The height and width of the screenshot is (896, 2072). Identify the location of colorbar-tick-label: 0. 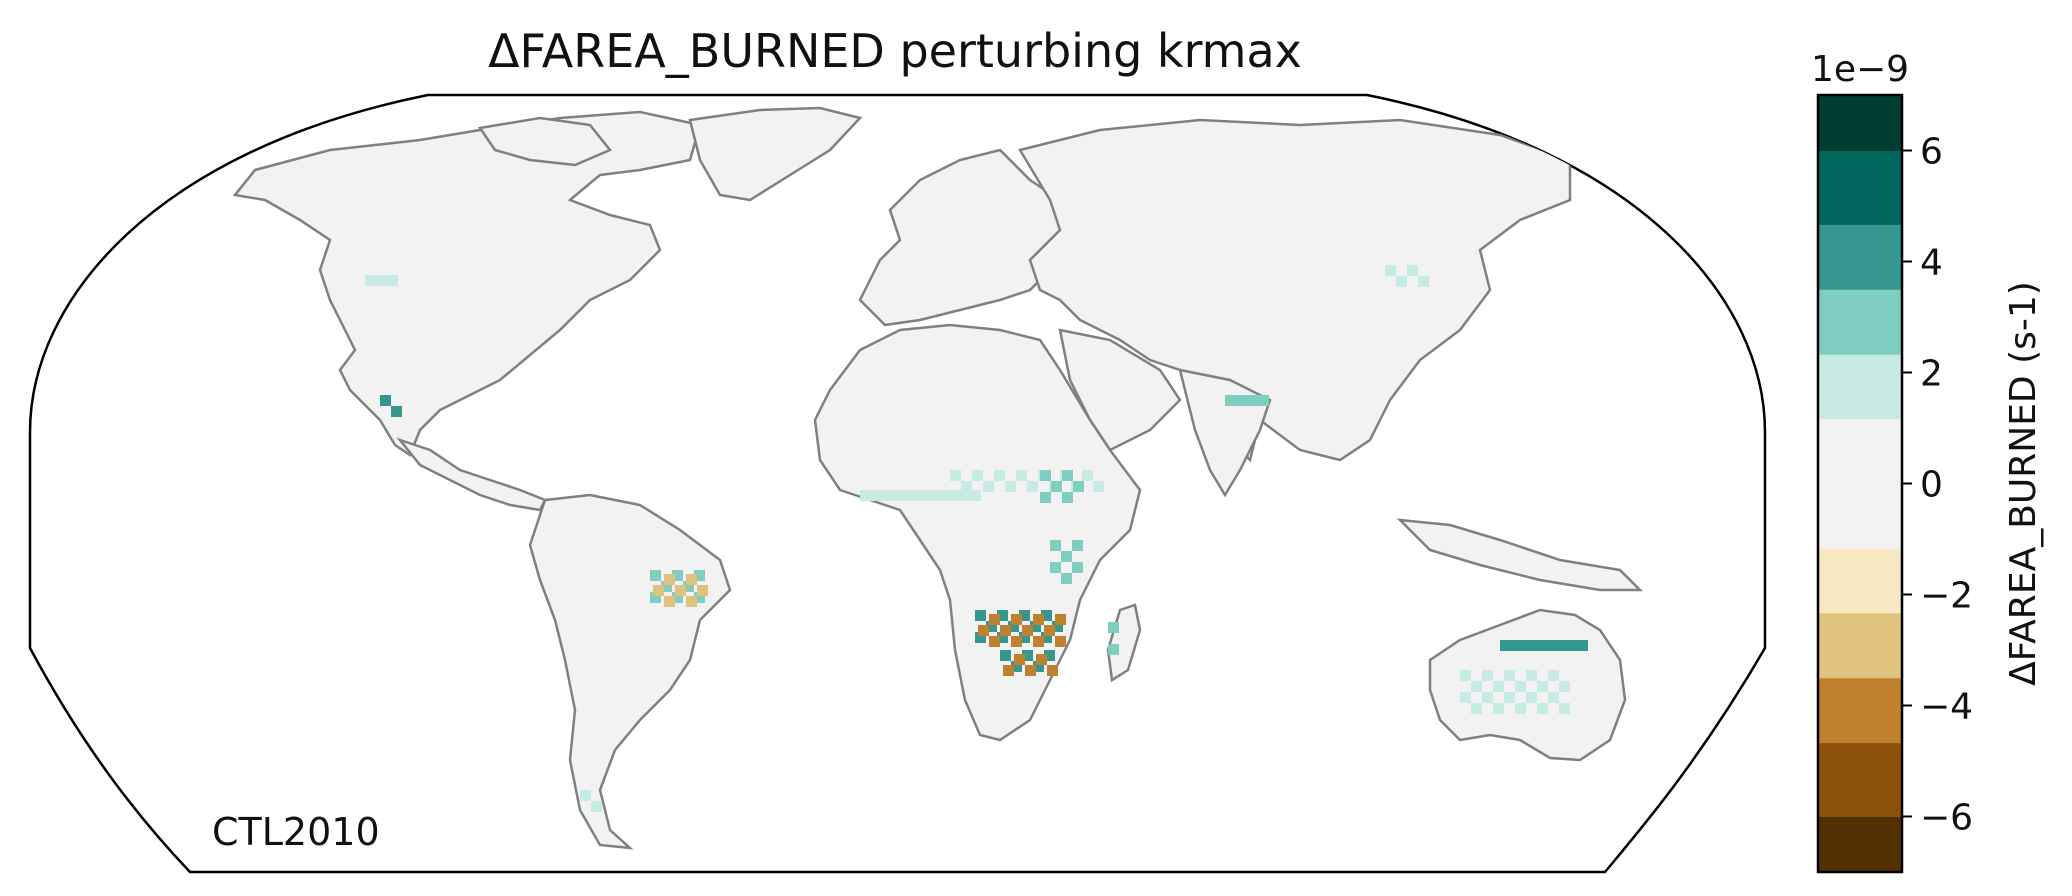
(1931, 485).